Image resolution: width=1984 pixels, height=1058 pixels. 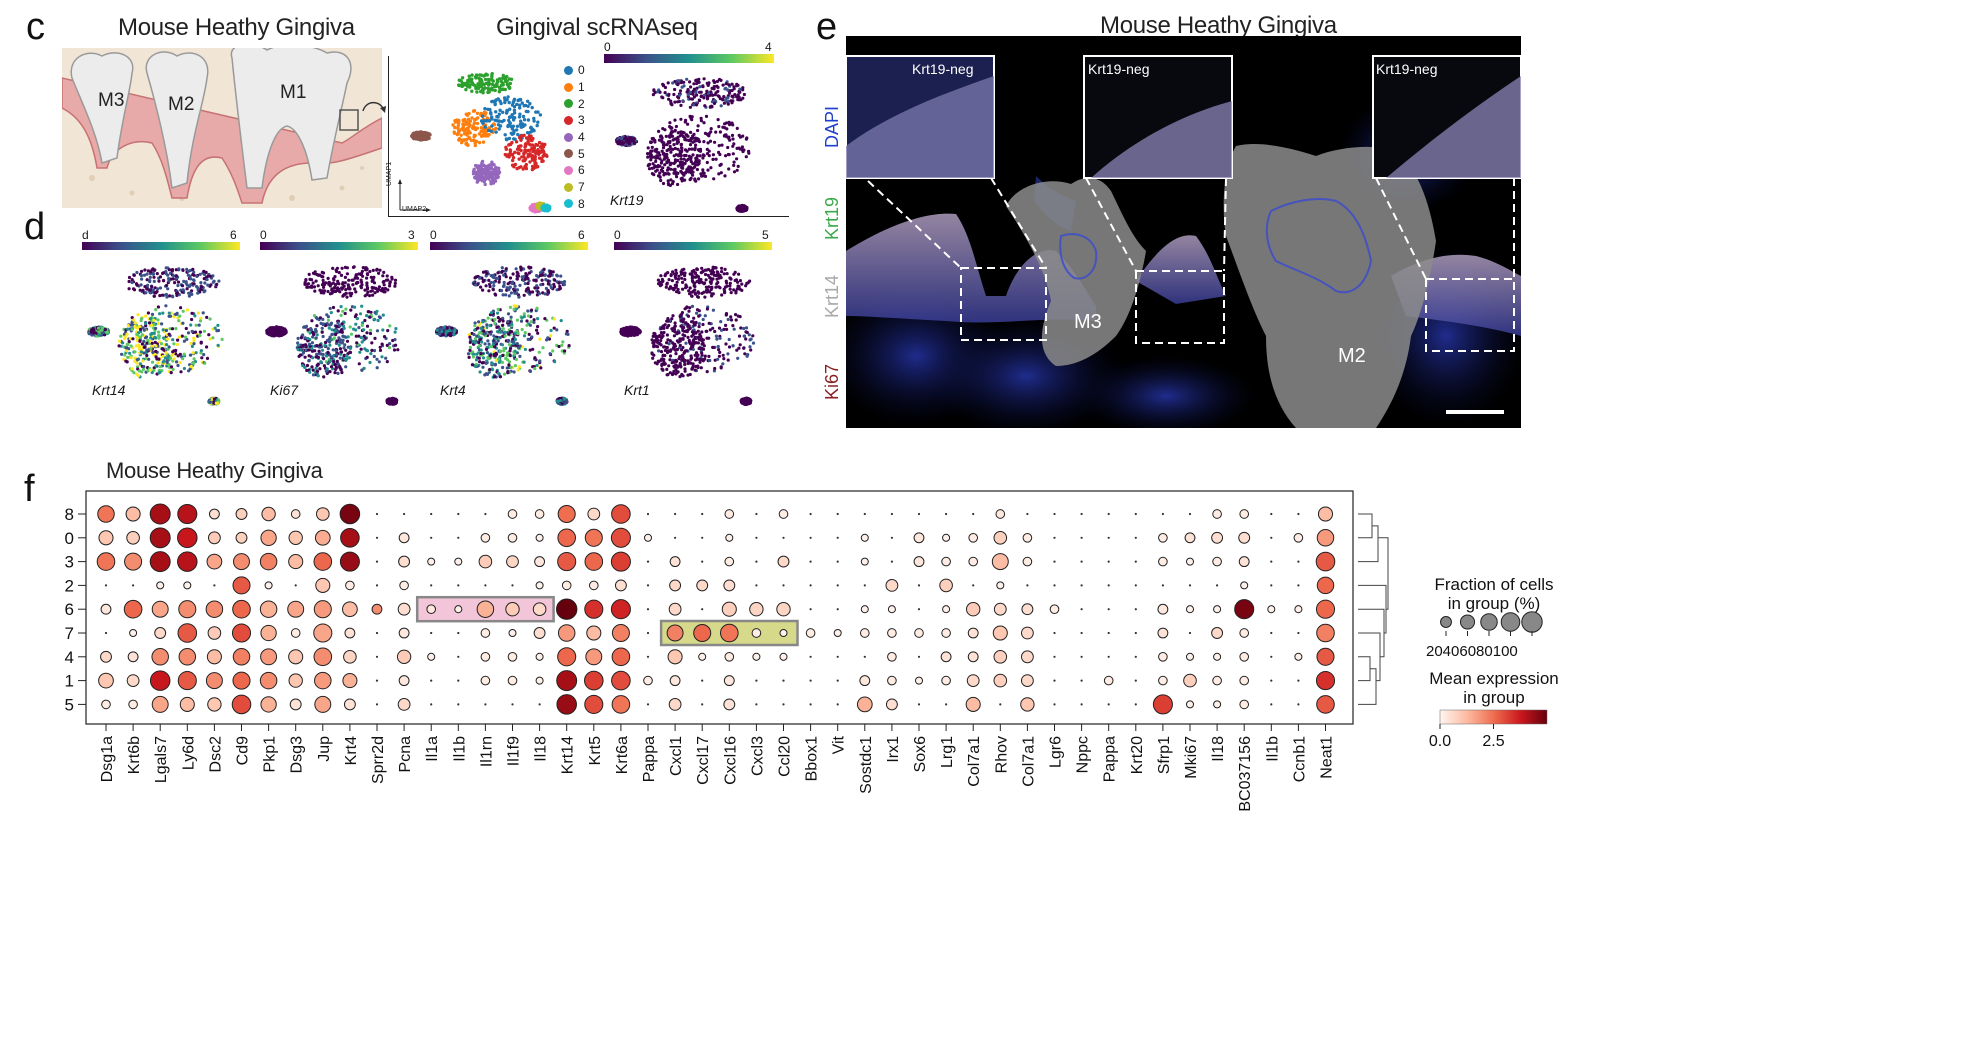 I want to click on channel-label-krt14: Krt14, so click(x=832, y=296).